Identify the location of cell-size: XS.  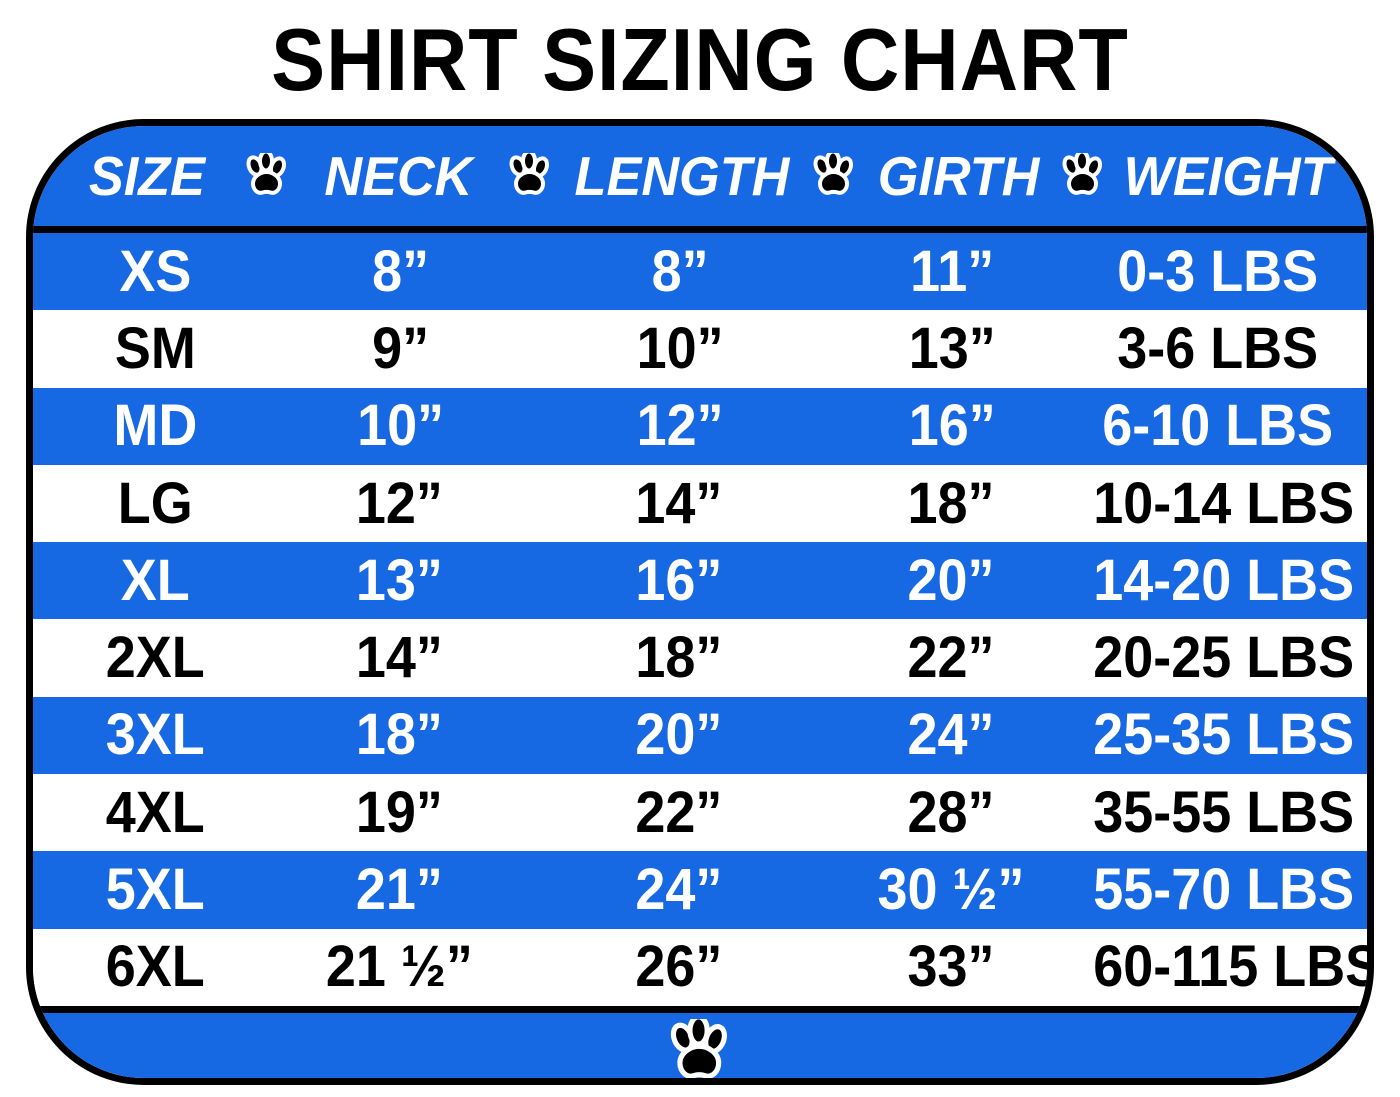
(155, 271).